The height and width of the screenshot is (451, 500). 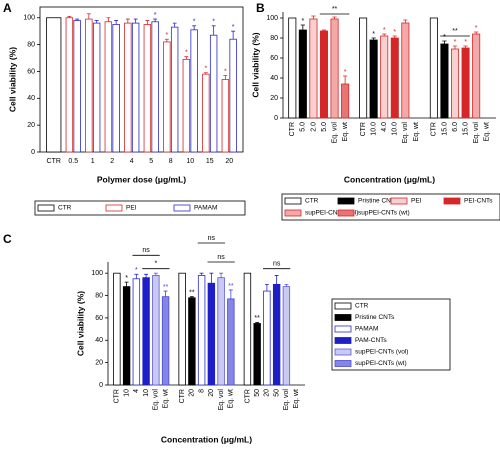 What do you see at coordinates (210, 161) in the screenshot?
I see `x-tick-label: 15` at bounding box center [210, 161].